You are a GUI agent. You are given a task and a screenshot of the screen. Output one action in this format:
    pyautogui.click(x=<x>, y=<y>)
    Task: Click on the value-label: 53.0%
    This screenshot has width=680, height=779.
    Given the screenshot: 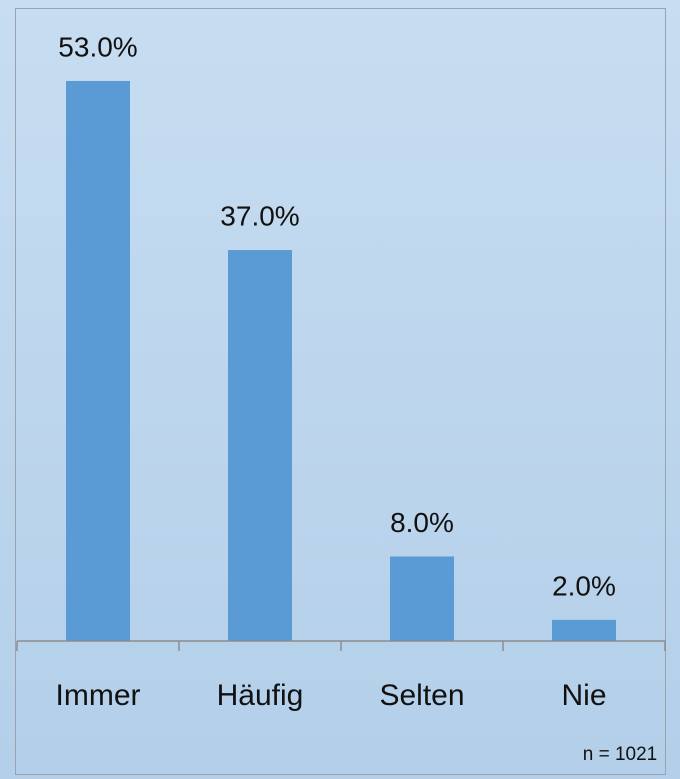 What is the action you would take?
    pyautogui.click(x=97, y=46)
    